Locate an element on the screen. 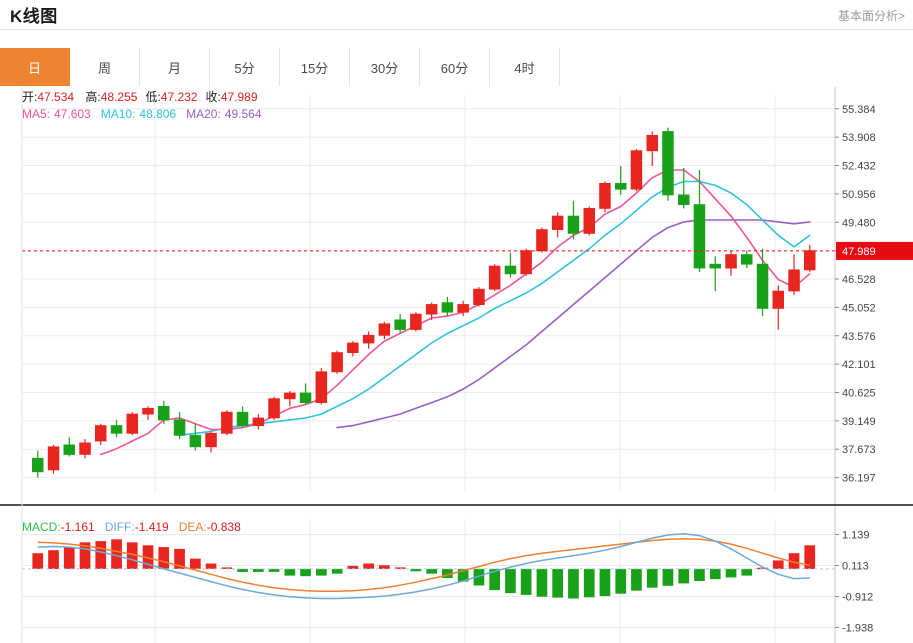  low-label: 低: is located at coordinates (152, 97).